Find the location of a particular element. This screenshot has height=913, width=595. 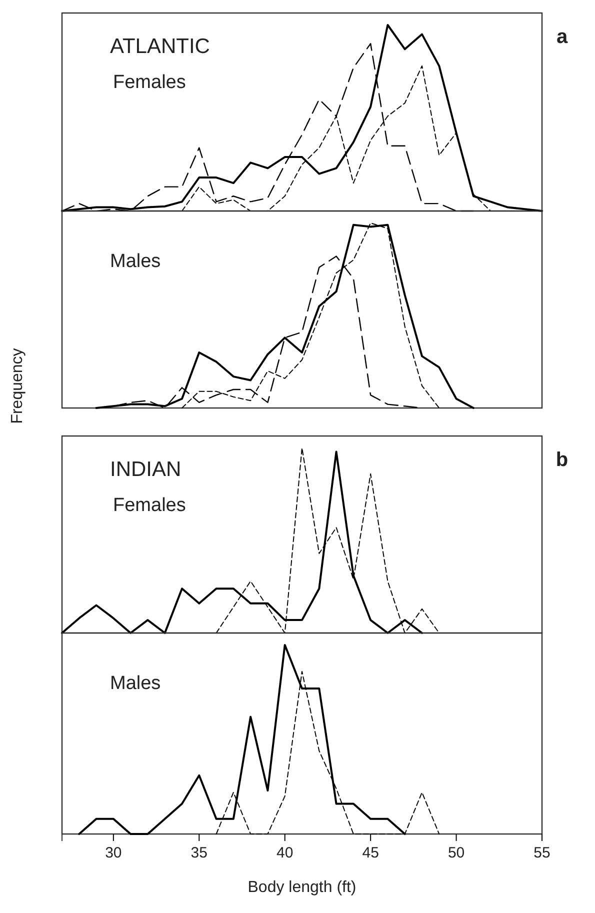

x-axis-title: Body length (ft) is located at coordinates (302, 887).